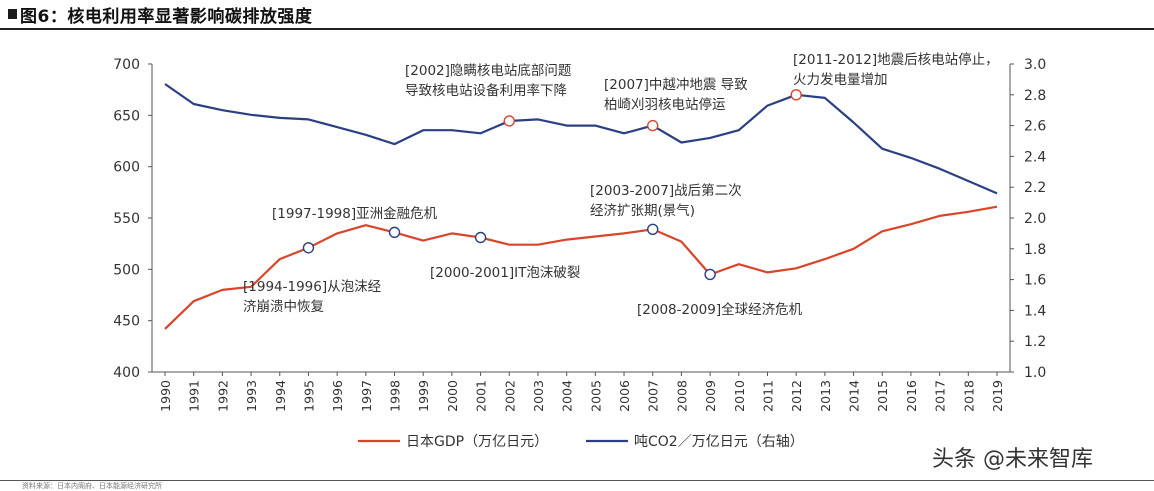 This screenshot has height=491, width=1154. What do you see at coordinates (681, 396) in the screenshot?
I see `x-tick-label: 2008` at bounding box center [681, 396].